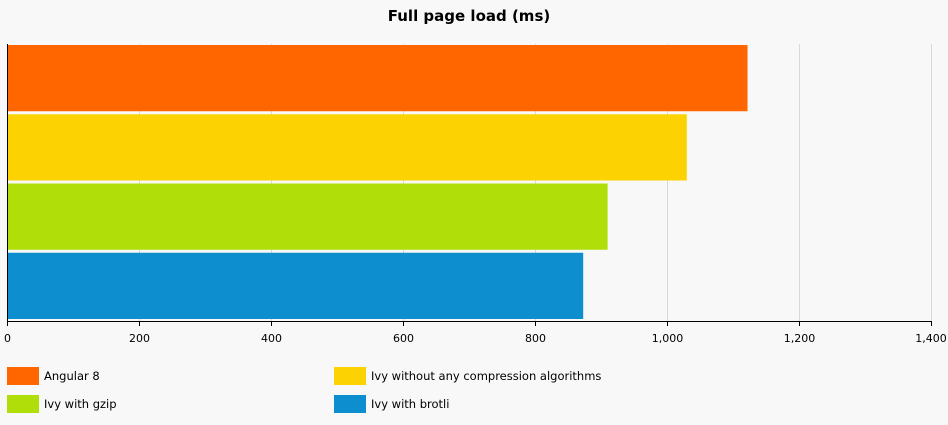  Describe the element at coordinates (80, 404) in the screenshot. I see `legend-label: Ivy with gzip` at that location.